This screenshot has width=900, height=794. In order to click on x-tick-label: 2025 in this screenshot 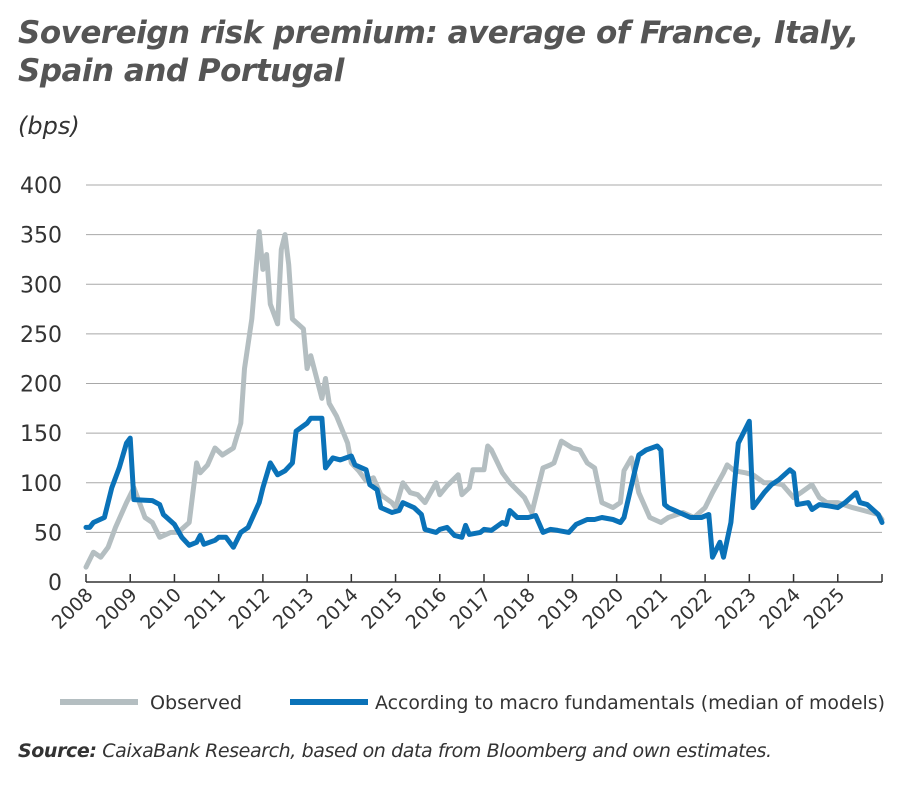, I will do `click(825, 609)`.